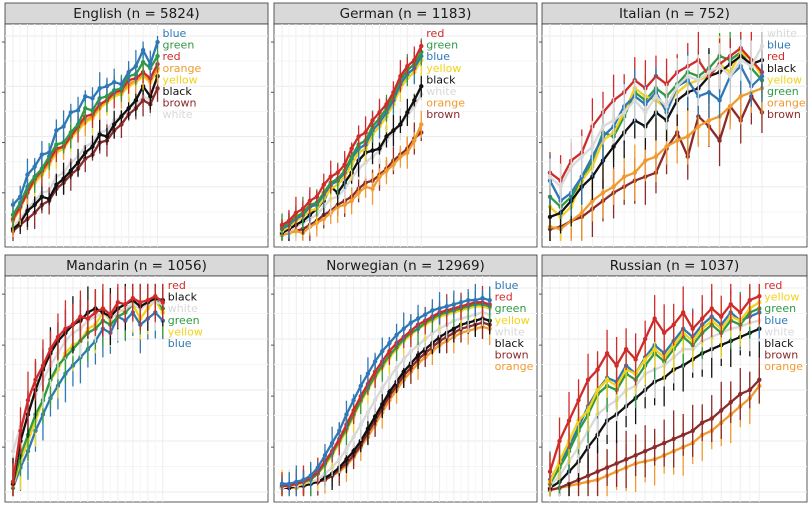 The width and height of the screenshot is (810, 505). What do you see at coordinates (656, 120) in the screenshot?
I see `series-white` at bounding box center [656, 120].